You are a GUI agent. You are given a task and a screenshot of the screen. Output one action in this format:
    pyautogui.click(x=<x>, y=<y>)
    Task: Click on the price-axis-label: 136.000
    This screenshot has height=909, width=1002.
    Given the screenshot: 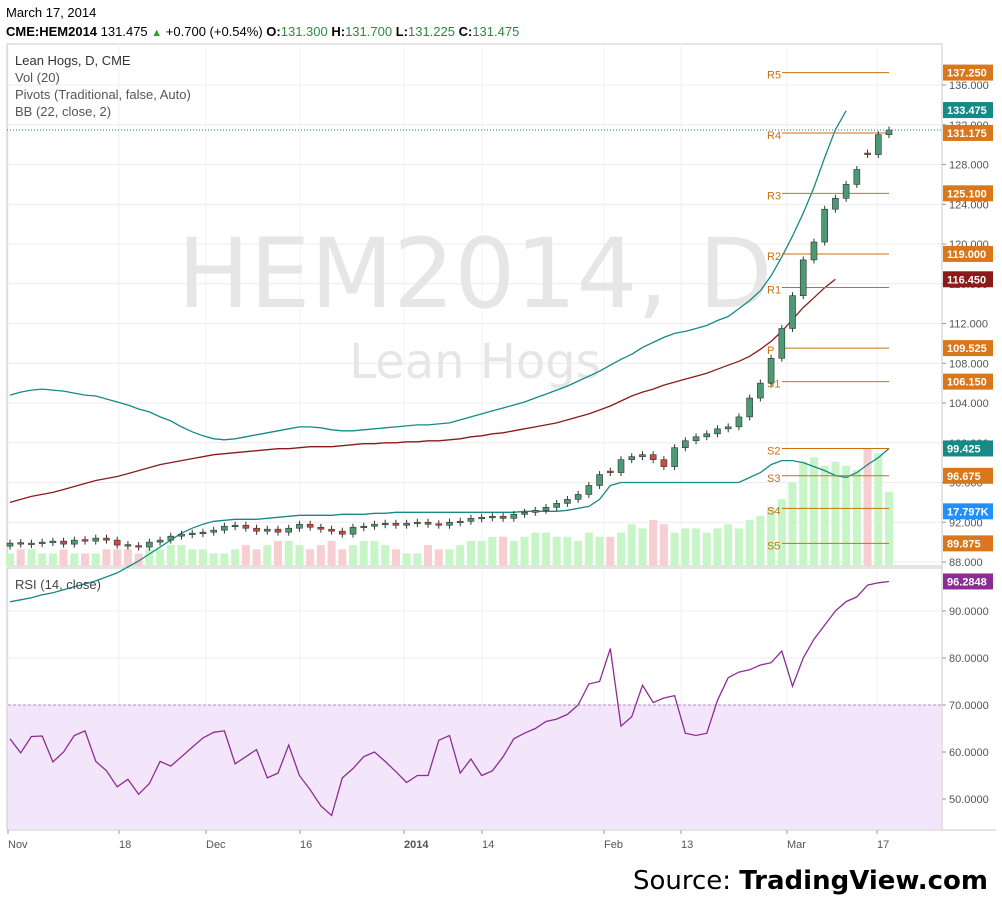 What is the action you would take?
    pyautogui.click(x=969, y=86)
    